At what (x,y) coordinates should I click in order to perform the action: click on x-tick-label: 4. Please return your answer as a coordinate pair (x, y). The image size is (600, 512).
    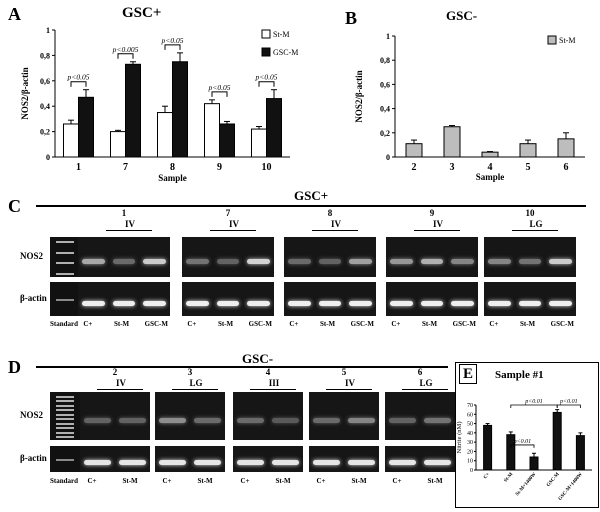
    Looking at the image, I should click on (490, 167).